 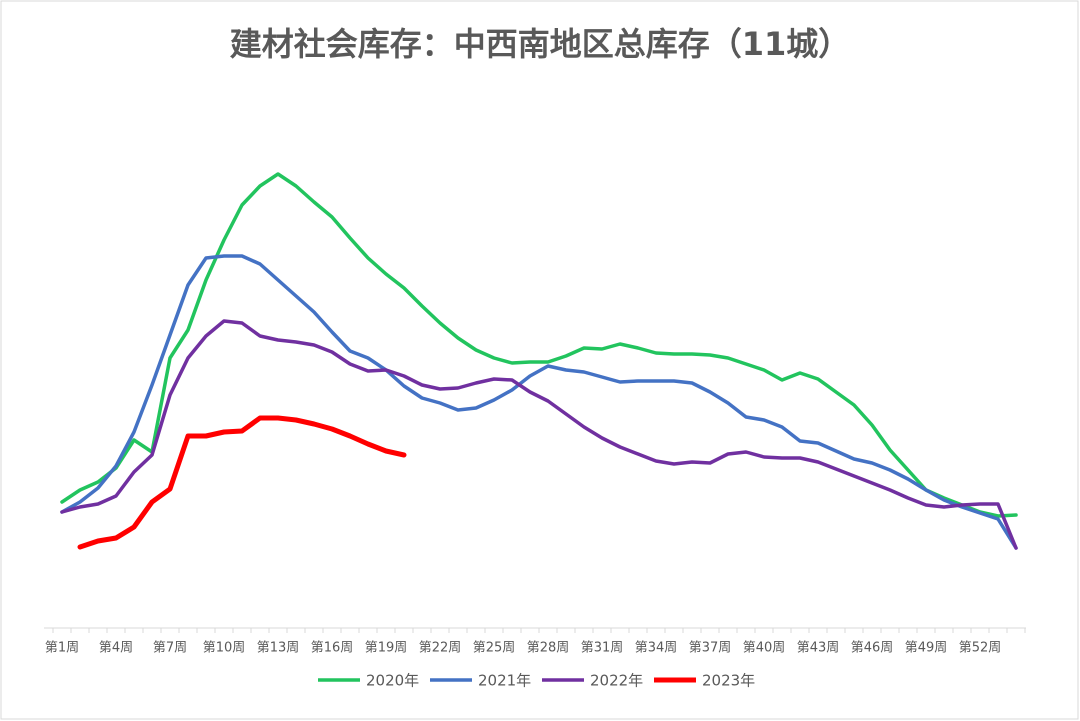 What do you see at coordinates (540, 44) in the screenshot?
I see `chart-title: 建材社会库存：中西南地区总库存（11城）` at bounding box center [540, 44].